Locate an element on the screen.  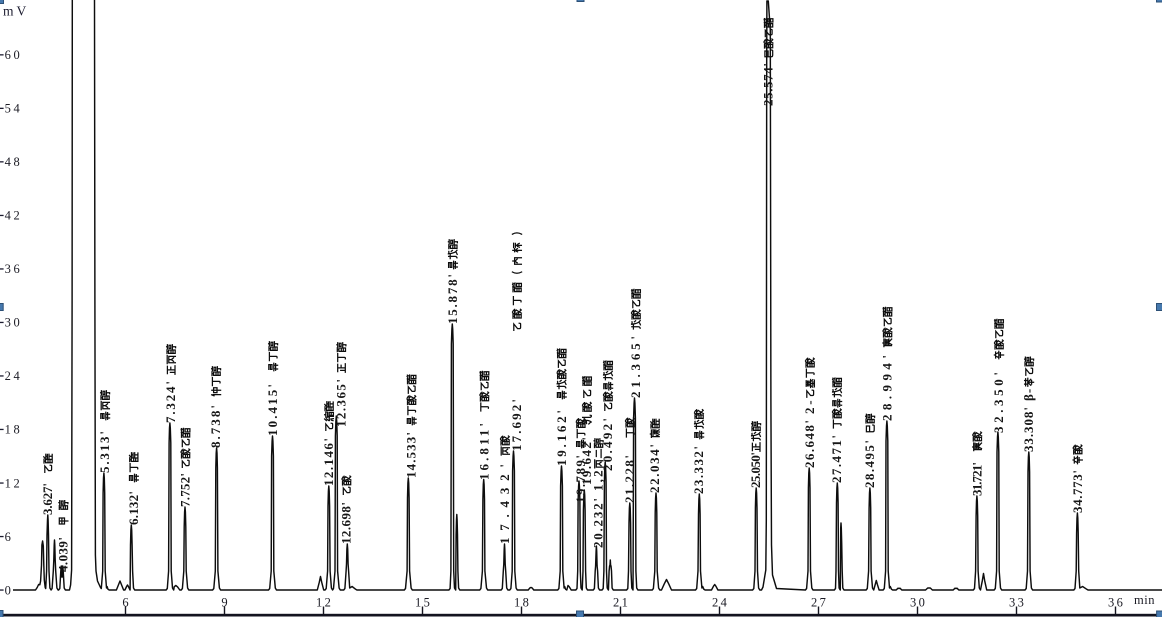
svg-text: 12.365' is located at coordinates (341, 403).